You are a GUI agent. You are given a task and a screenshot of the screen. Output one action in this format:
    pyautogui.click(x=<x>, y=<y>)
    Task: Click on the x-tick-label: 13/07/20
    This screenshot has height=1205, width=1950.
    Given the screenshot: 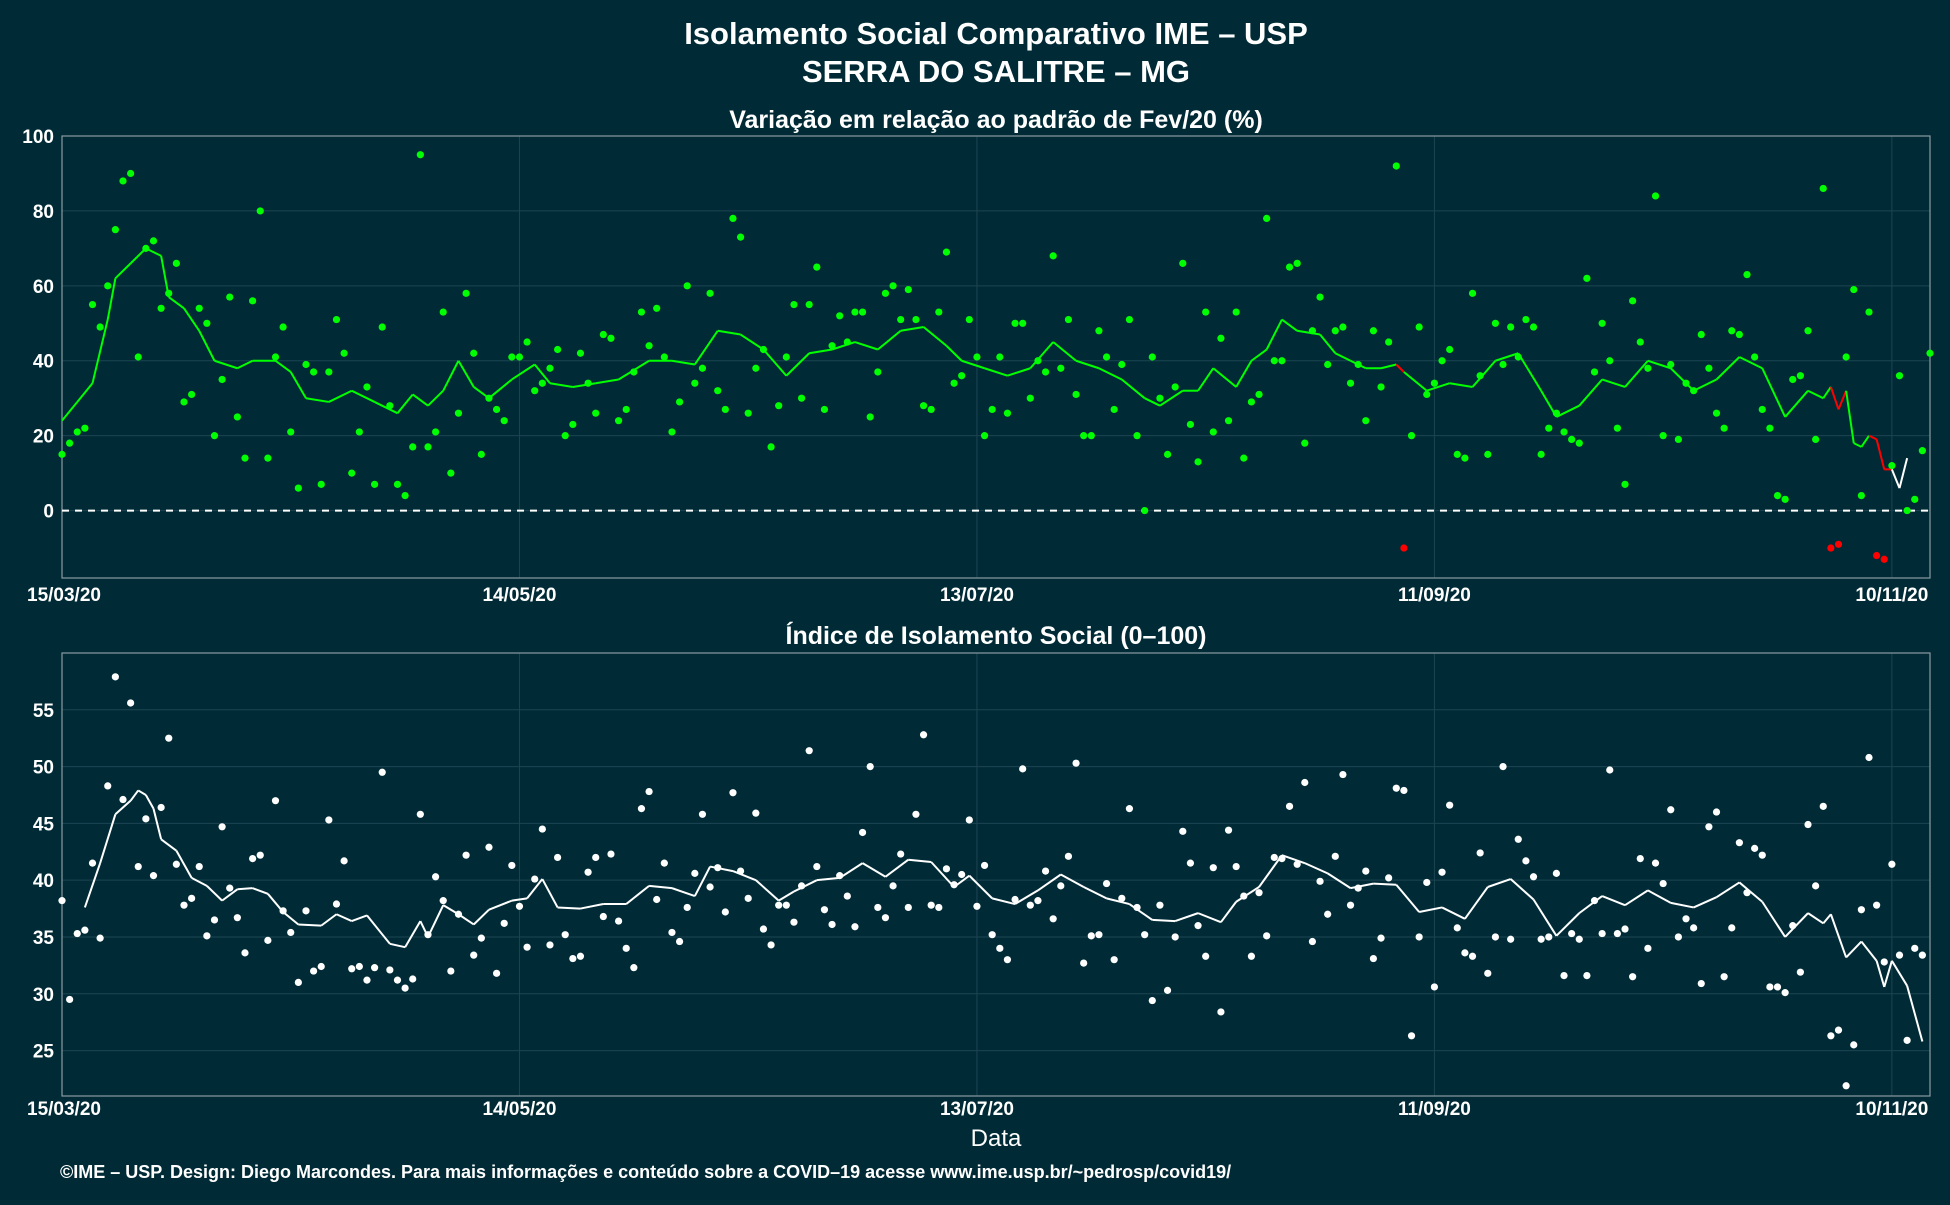 What is the action you would take?
    pyautogui.click(x=977, y=1109)
    